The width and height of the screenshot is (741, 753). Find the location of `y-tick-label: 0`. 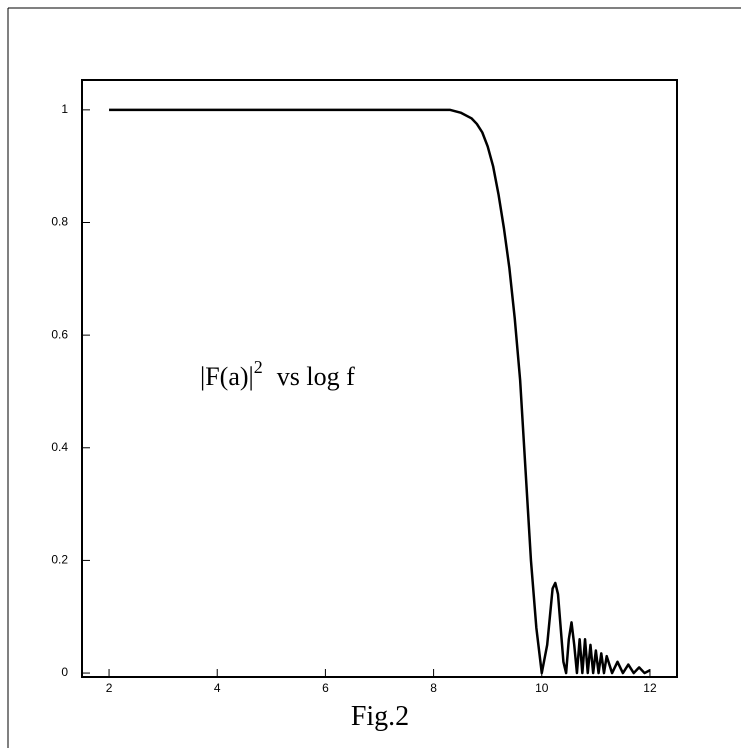

y-tick-label: 0 is located at coordinates (64, 672).